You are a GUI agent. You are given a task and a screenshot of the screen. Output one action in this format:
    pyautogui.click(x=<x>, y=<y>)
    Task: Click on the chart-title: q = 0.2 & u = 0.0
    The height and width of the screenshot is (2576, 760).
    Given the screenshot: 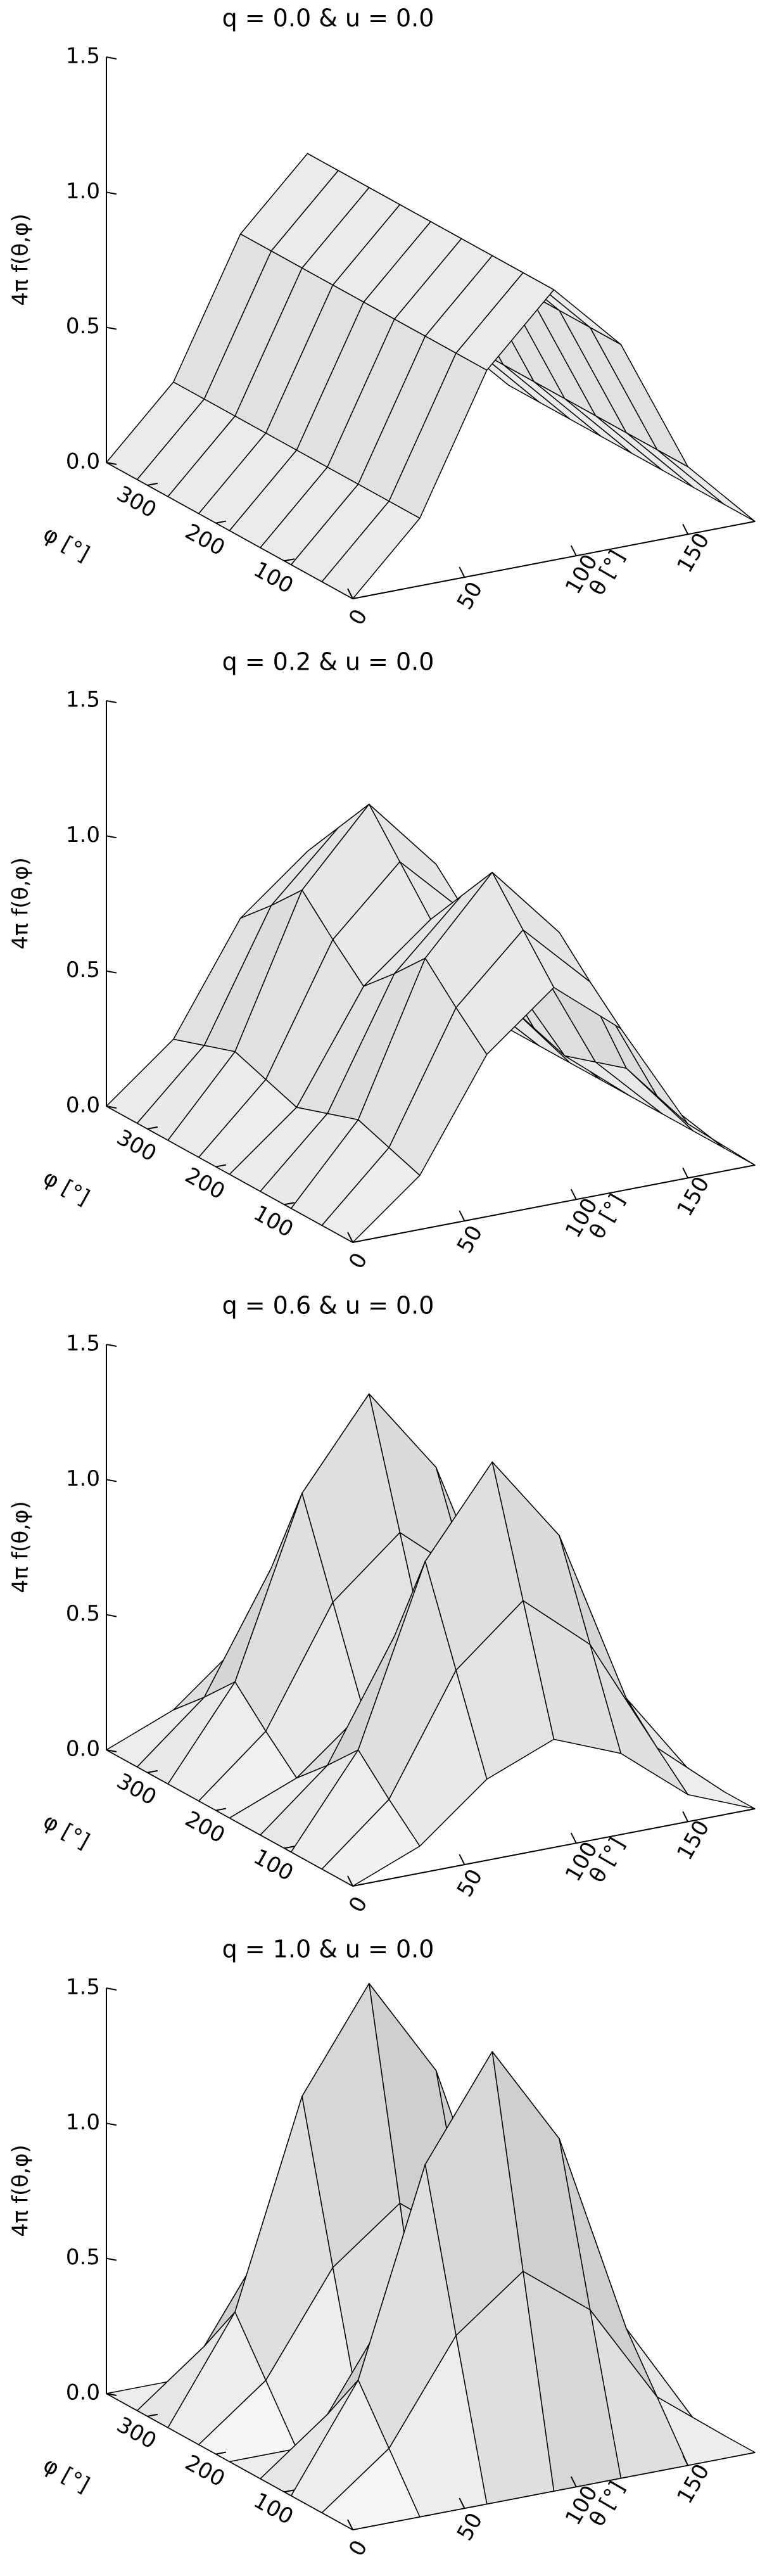 What is the action you would take?
    pyautogui.click(x=328, y=662)
    